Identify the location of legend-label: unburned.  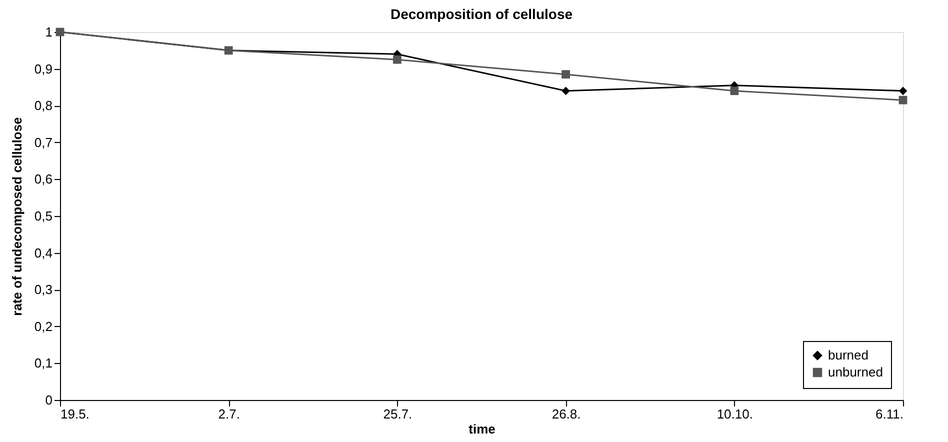
(855, 372).